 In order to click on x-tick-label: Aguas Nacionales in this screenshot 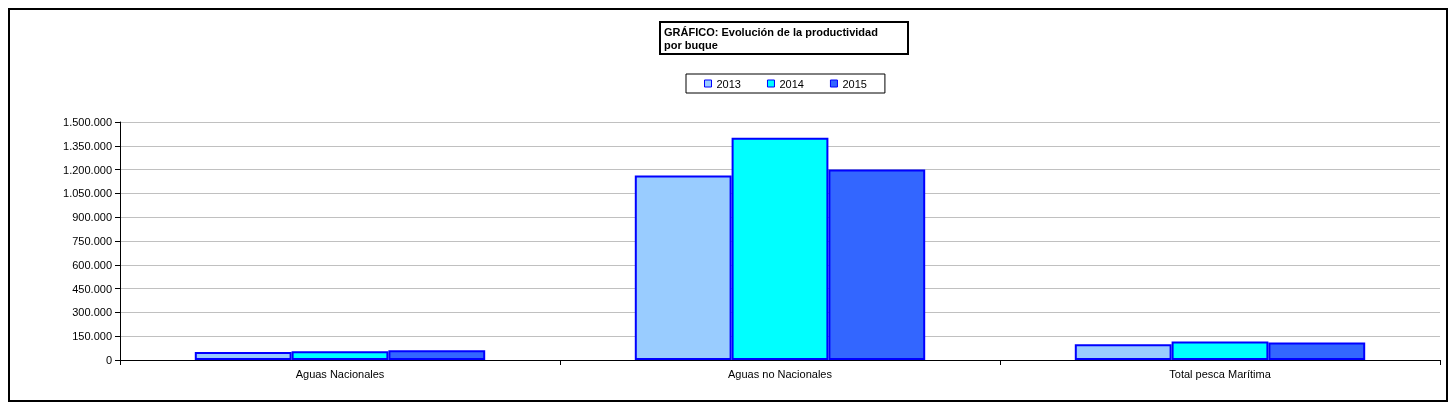, I will do `click(340, 373)`.